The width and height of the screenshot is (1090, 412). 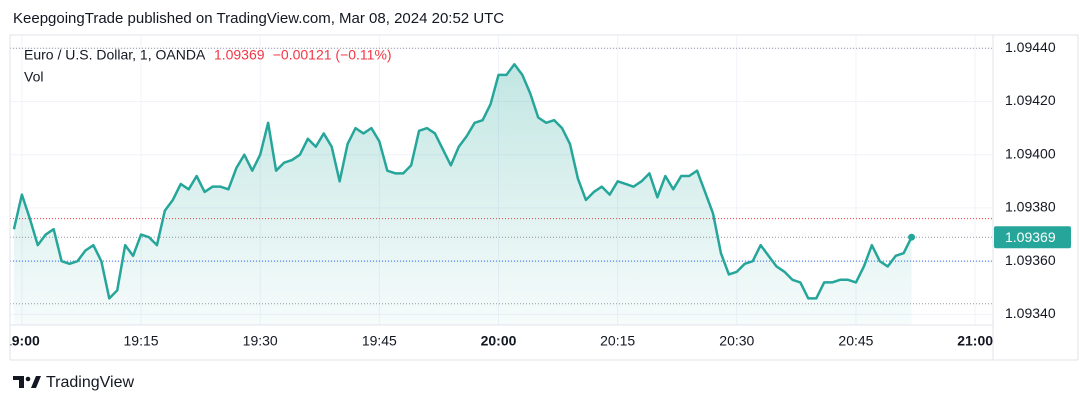 What do you see at coordinates (141, 341) in the screenshot?
I see `x-tick-label: 19:15` at bounding box center [141, 341].